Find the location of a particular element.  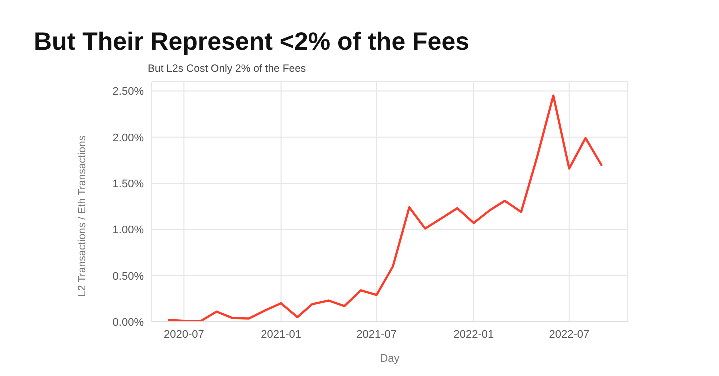

x-tick-label: 2022-01 is located at coordinates (474, 334).